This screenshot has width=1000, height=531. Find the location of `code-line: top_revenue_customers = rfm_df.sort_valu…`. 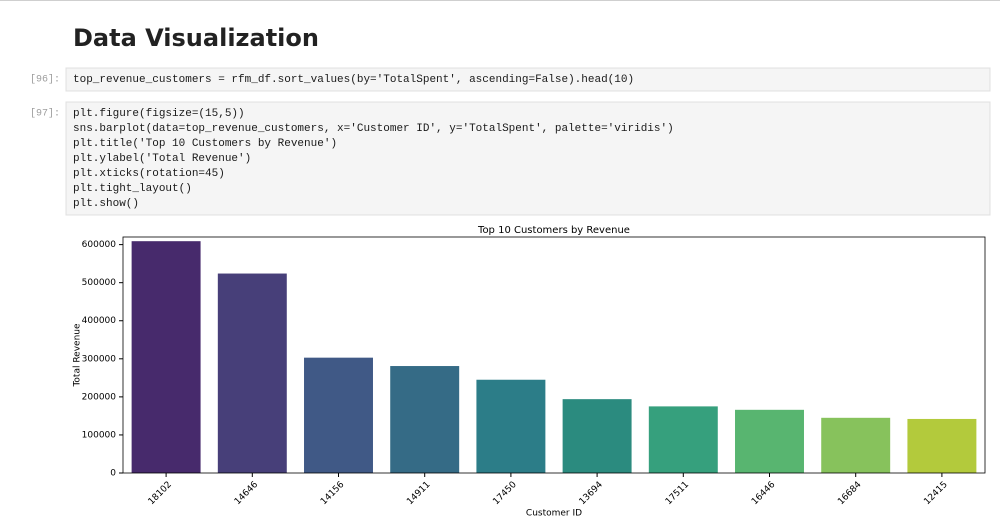

code-line: top_revenue_customers = rfm_df.sort_valu… is located at coordinates (353, 80).